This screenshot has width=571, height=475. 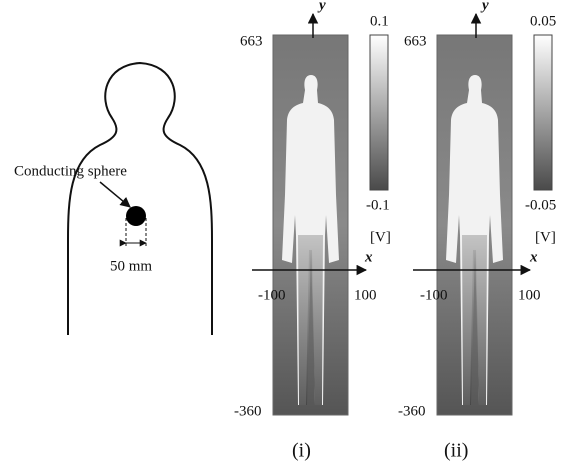 What do you see at coordinates (543, 21) in the screenshot?
I see `colorbar-max: 0.05` at bounding box center [543, 21].